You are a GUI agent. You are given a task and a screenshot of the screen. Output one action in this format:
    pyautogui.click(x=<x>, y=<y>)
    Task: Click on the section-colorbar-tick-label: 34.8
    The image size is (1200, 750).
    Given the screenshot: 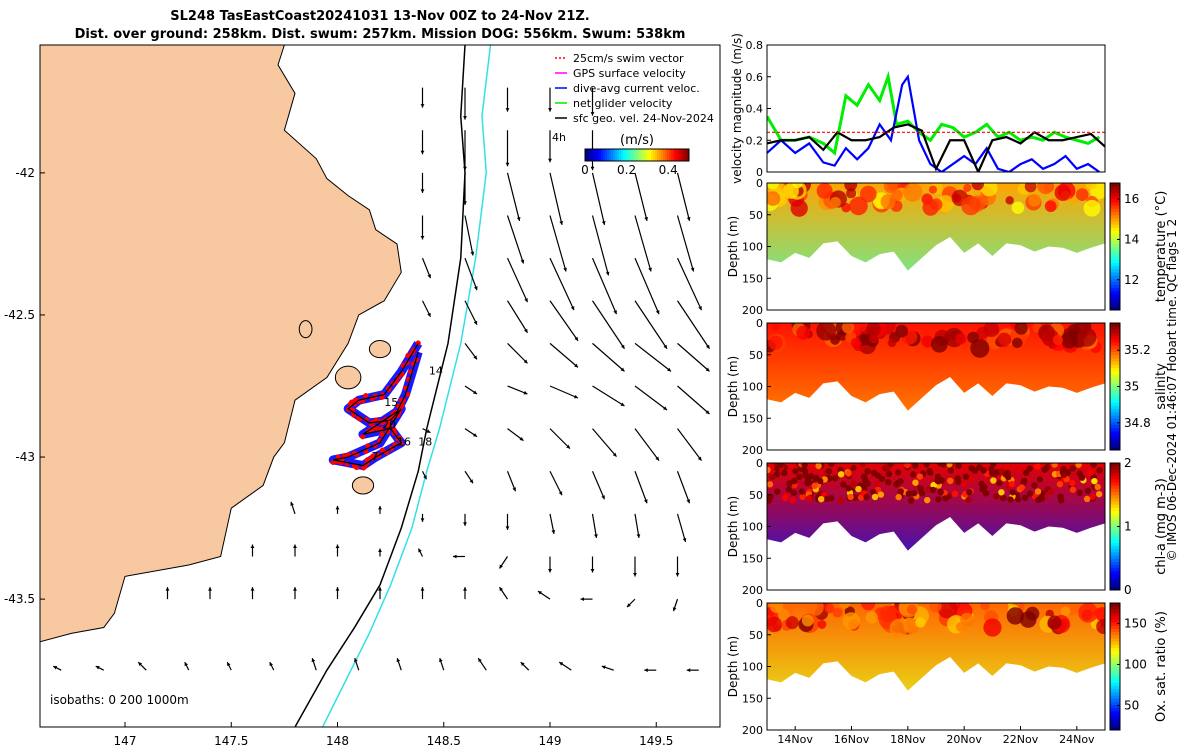 What is the action you would take?
    pyautogui.click(x=1137, y=423)
    